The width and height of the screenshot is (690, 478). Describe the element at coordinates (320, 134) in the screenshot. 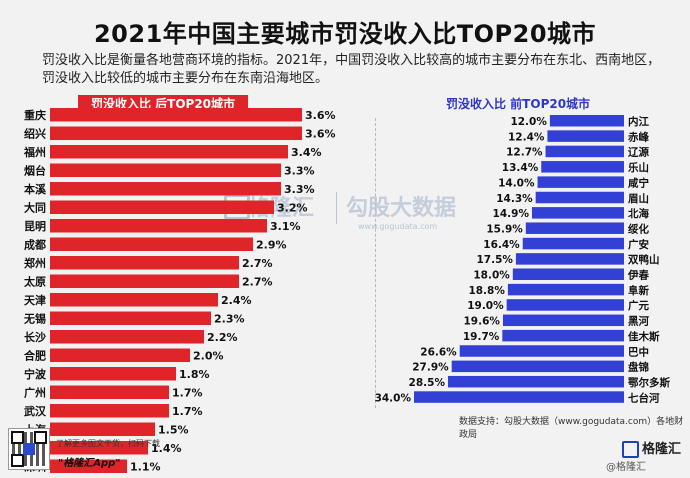

I see `left-value-label-2: 3.6%` at that location.